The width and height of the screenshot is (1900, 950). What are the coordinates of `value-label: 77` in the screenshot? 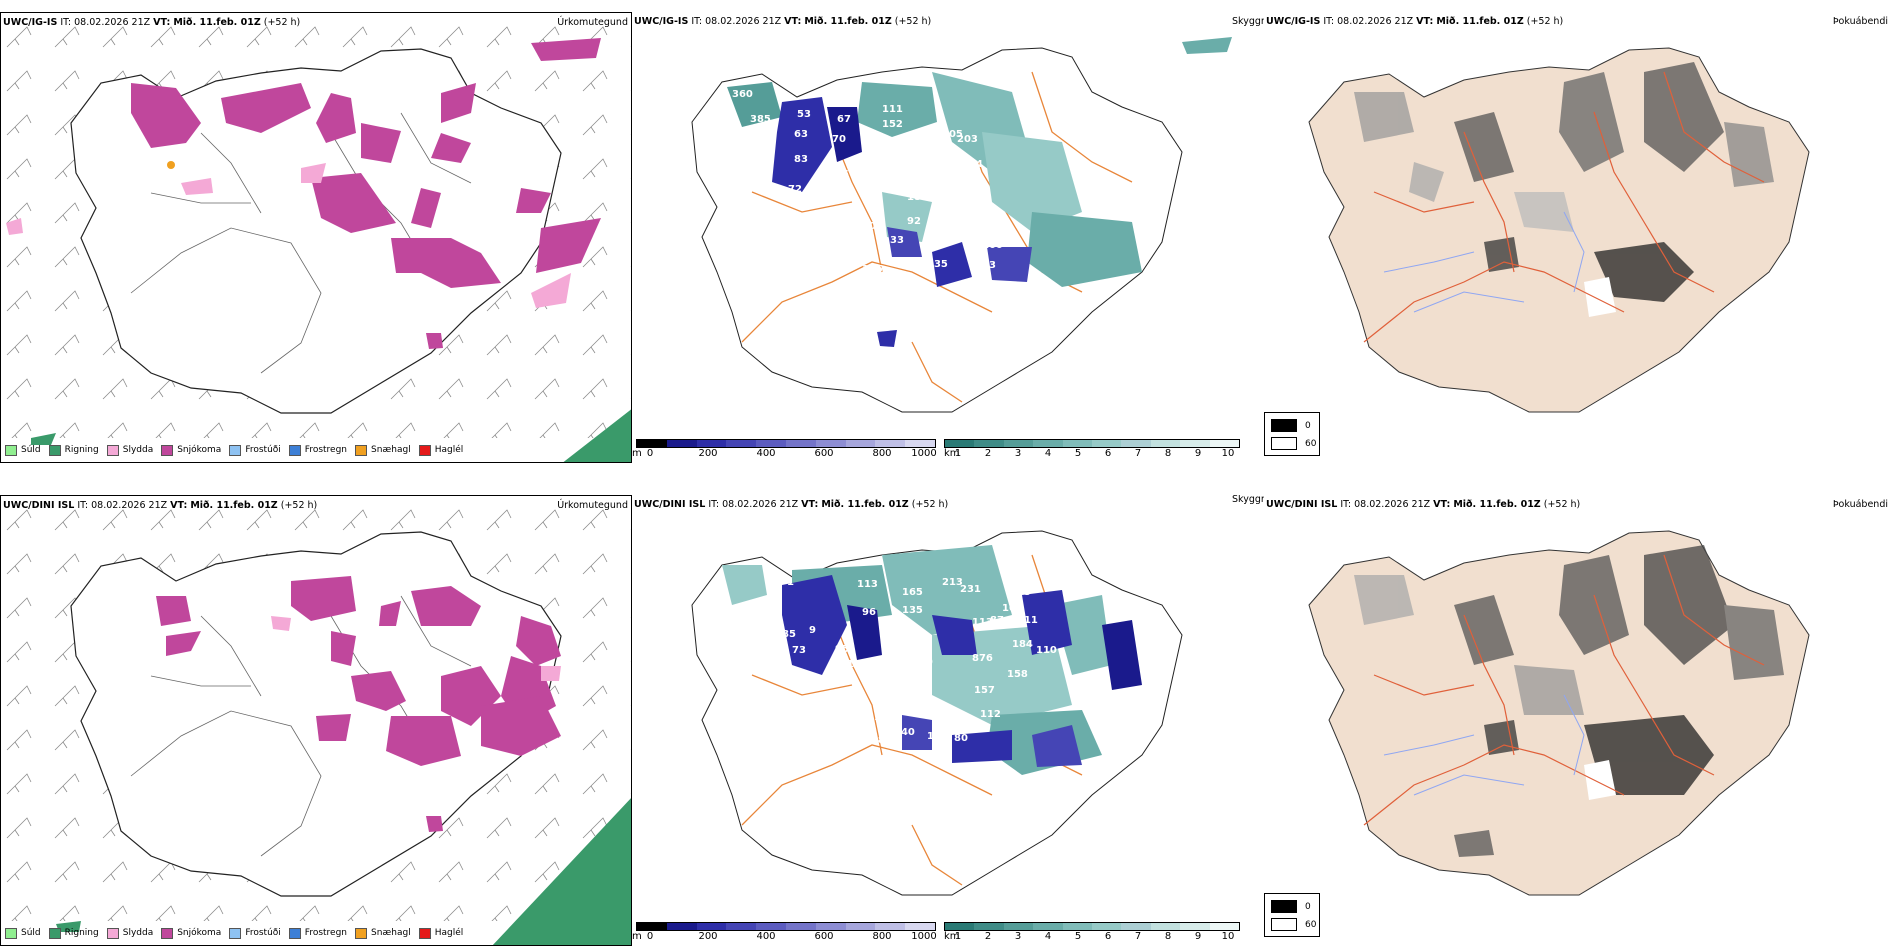 It's located at (849, 194).